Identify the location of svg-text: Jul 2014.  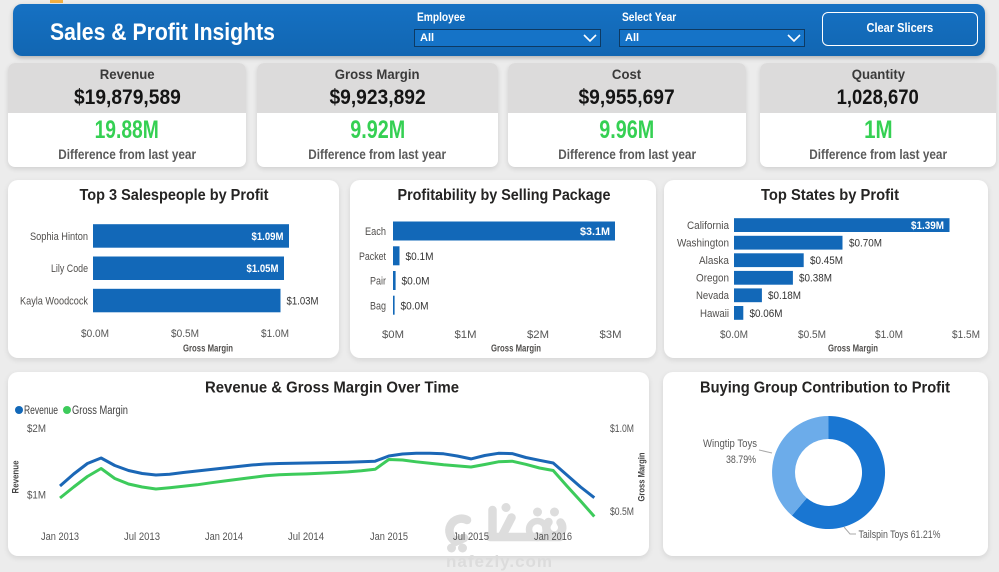
(306, 537).